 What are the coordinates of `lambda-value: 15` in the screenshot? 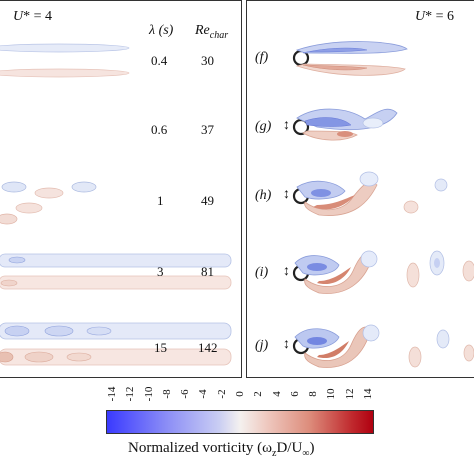 It's located at (160, 347).